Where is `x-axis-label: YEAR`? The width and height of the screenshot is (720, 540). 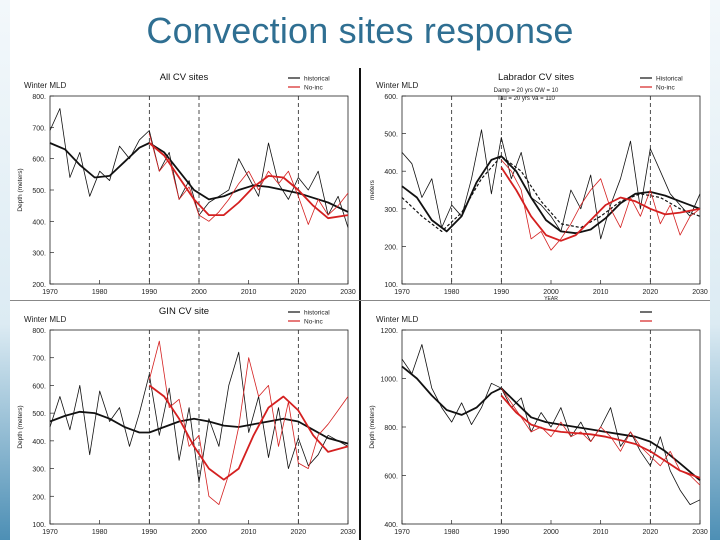
x-axis-label: YEAR is located at coordinates (551, 298).